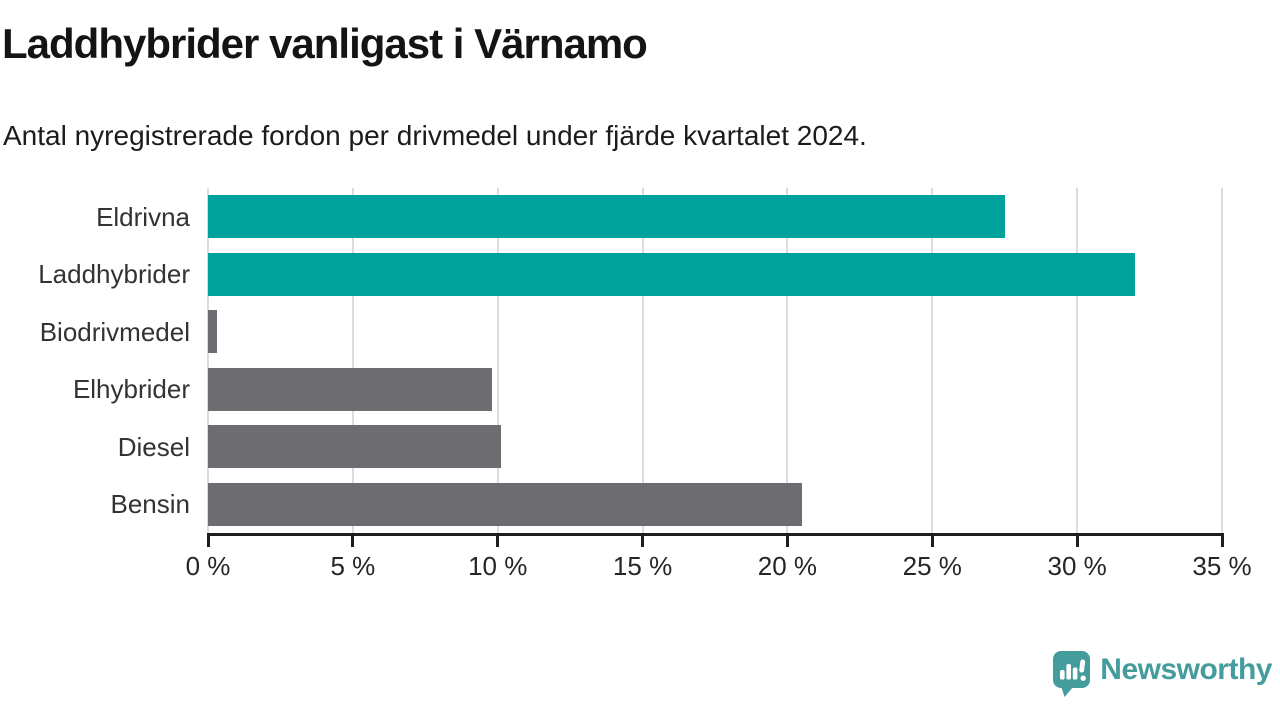 The width and height of the screenshot is (1280, 720). What do you see at coordinates (208, 566) in the screenshot?
I see `x-axis-tick-label: 0 %` at bounding box center [208, 566].